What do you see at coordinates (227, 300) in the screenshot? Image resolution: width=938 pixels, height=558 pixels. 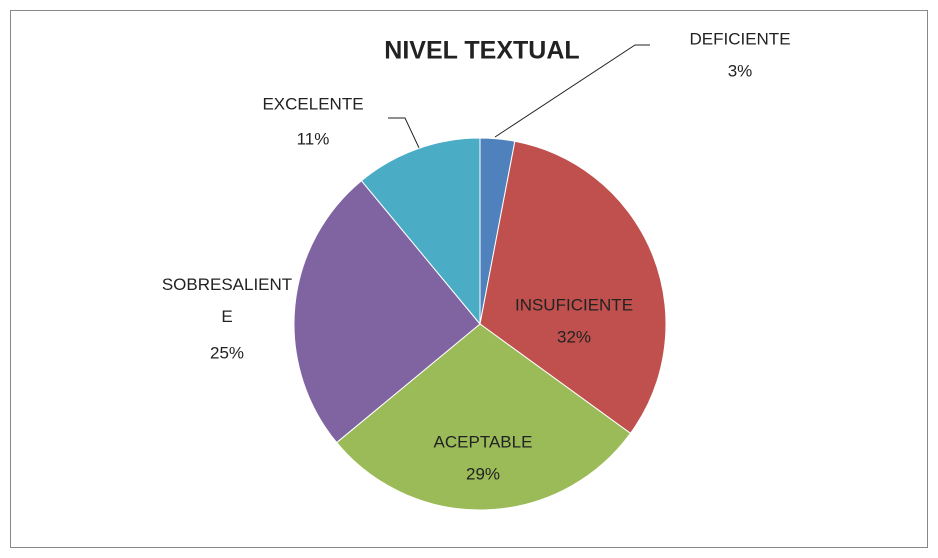 I see `slice-label: SOBRESALIENT E` at bounding box center [227, 300].